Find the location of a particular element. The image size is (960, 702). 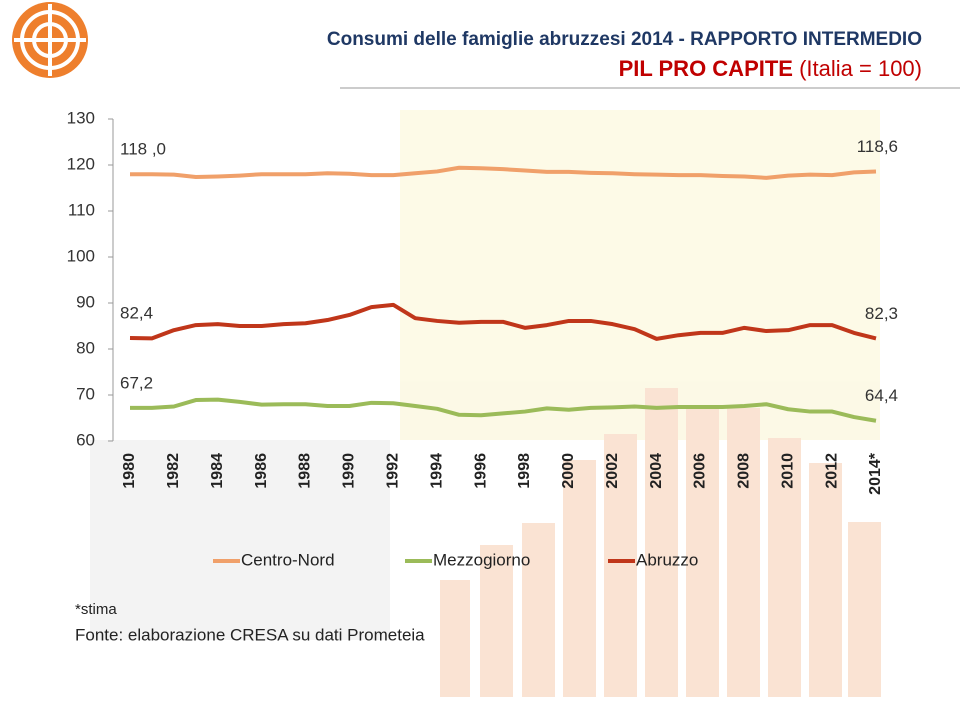

y-tick-label: 100 is located at coordinates (81, 255).